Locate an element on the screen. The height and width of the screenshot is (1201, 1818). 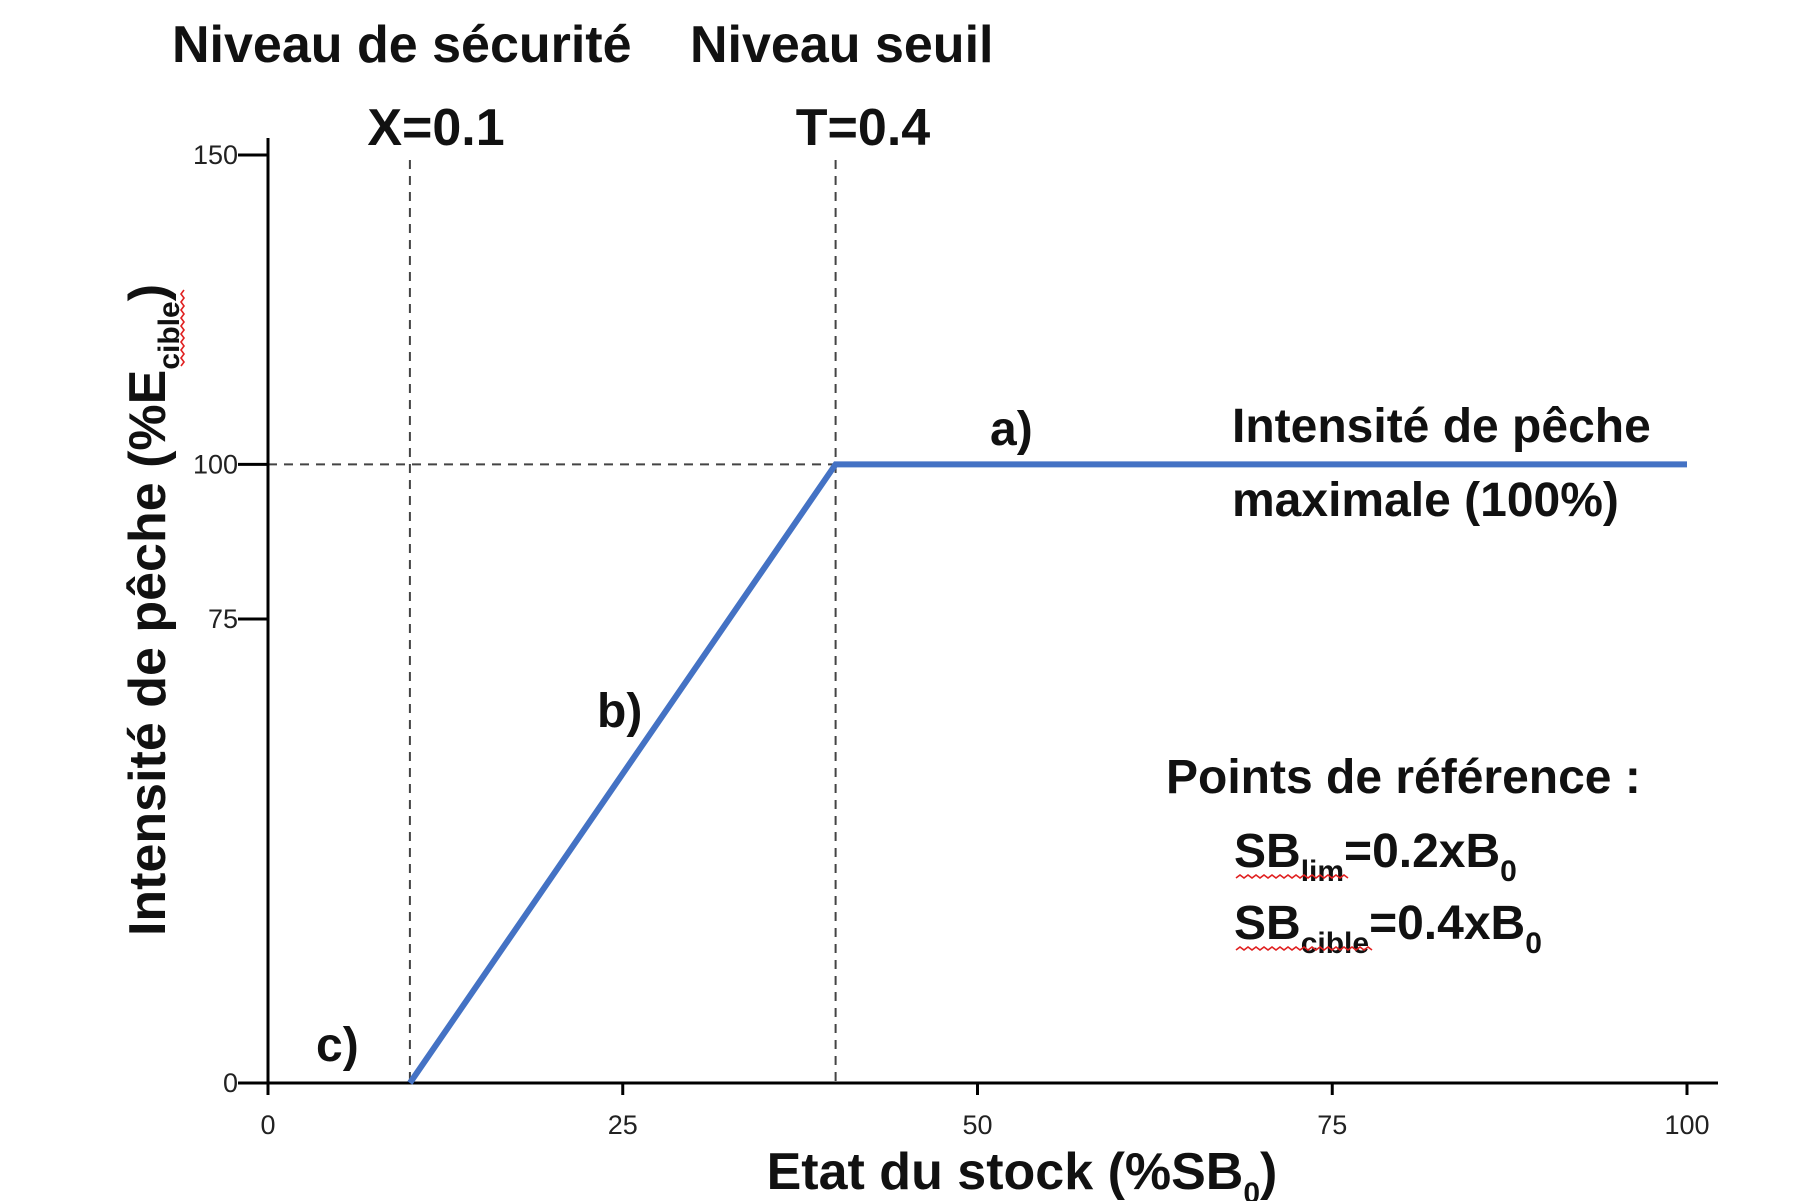
x-tick-label: 75 is located at coordinates (1332, 1125).